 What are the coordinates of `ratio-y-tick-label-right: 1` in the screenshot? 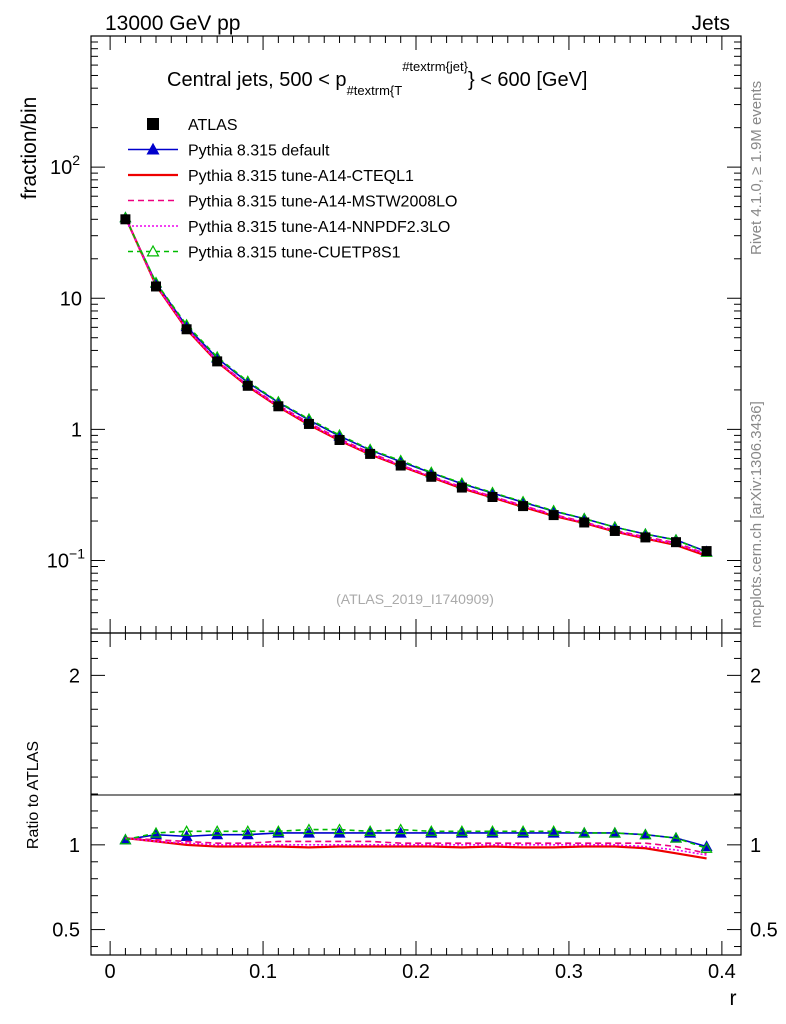 It's located at (755, 846).